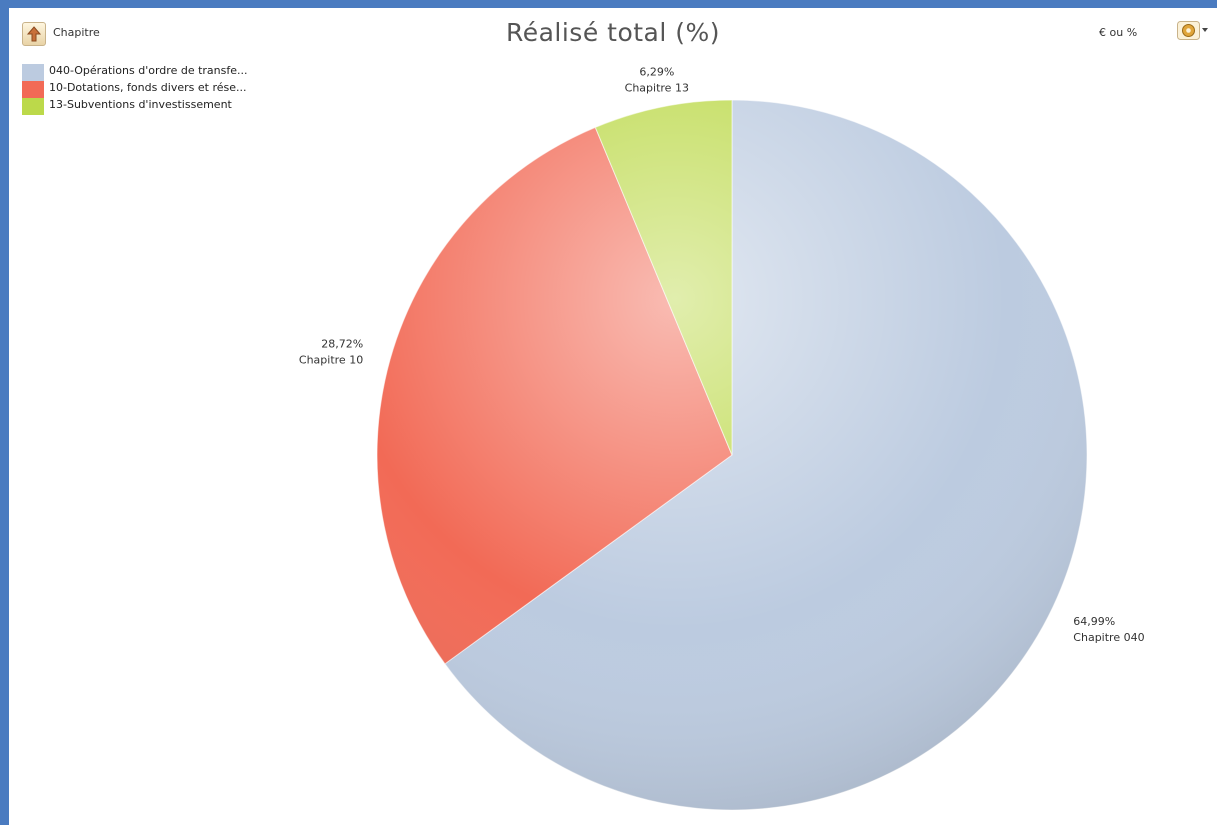  I want to click on slice-name-label: Chapitre 10, so click(331, 360).